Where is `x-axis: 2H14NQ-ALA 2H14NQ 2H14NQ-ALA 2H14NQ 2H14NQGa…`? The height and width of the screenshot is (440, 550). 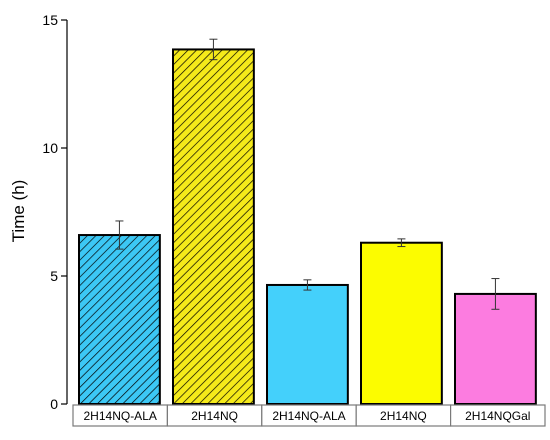 x-axis: 2H14NQ-ALA 2H14NQ 2H14NQ-ALA 2H14NQ 2H14NQGa… is located at coordinates (309, 415).